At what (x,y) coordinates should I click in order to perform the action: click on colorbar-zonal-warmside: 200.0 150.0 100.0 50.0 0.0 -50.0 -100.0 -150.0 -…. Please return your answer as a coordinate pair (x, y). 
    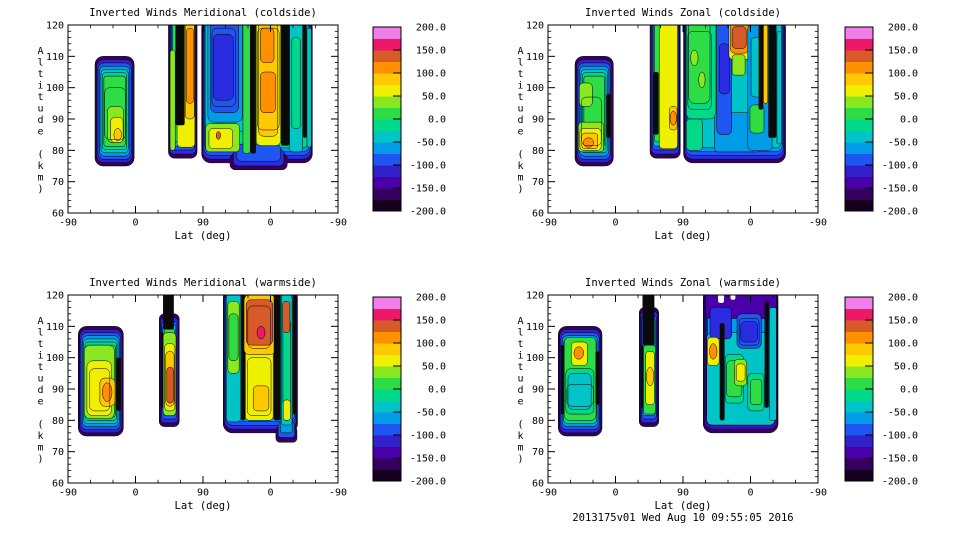
    Looking at the image, I should click on (881, 390).